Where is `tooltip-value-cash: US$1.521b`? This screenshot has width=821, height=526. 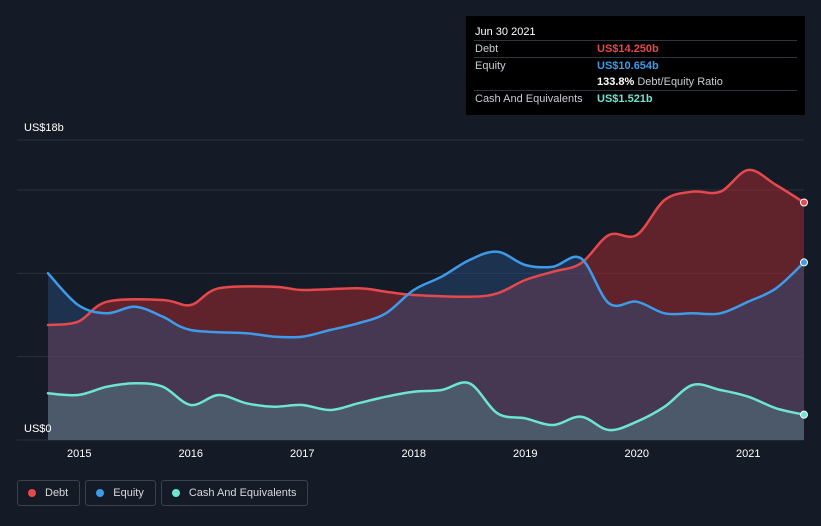 tooltip-value-cash: US$1.521b is located at coordinates (625, 99).